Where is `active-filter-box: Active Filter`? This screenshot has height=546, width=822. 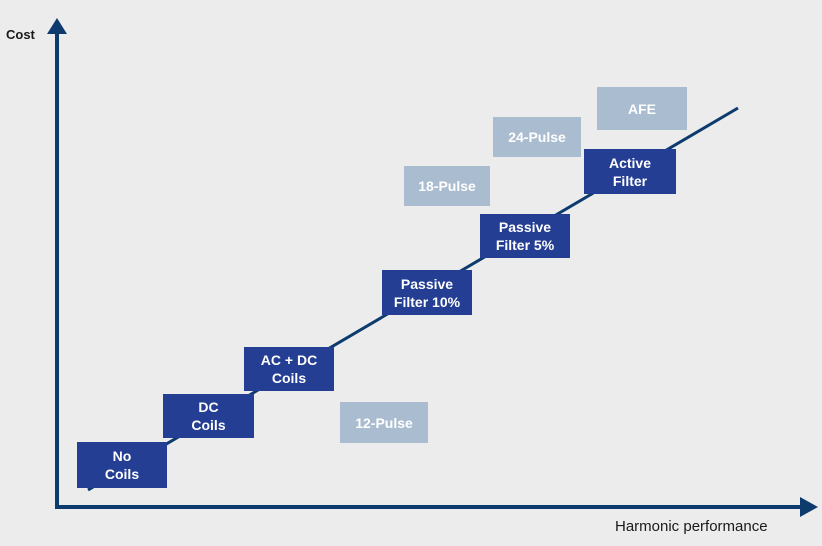 active-filter-box: Active Filter is located at coordinates (630, 171).